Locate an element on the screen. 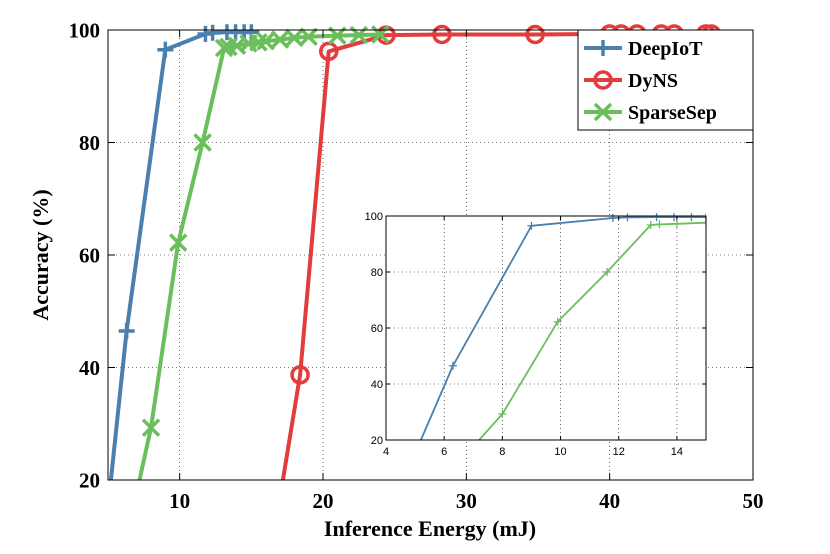 Image resolution: width=830 pixels, height=554 pixels. legend-marker-dyns is located at coordinates (603, 80).